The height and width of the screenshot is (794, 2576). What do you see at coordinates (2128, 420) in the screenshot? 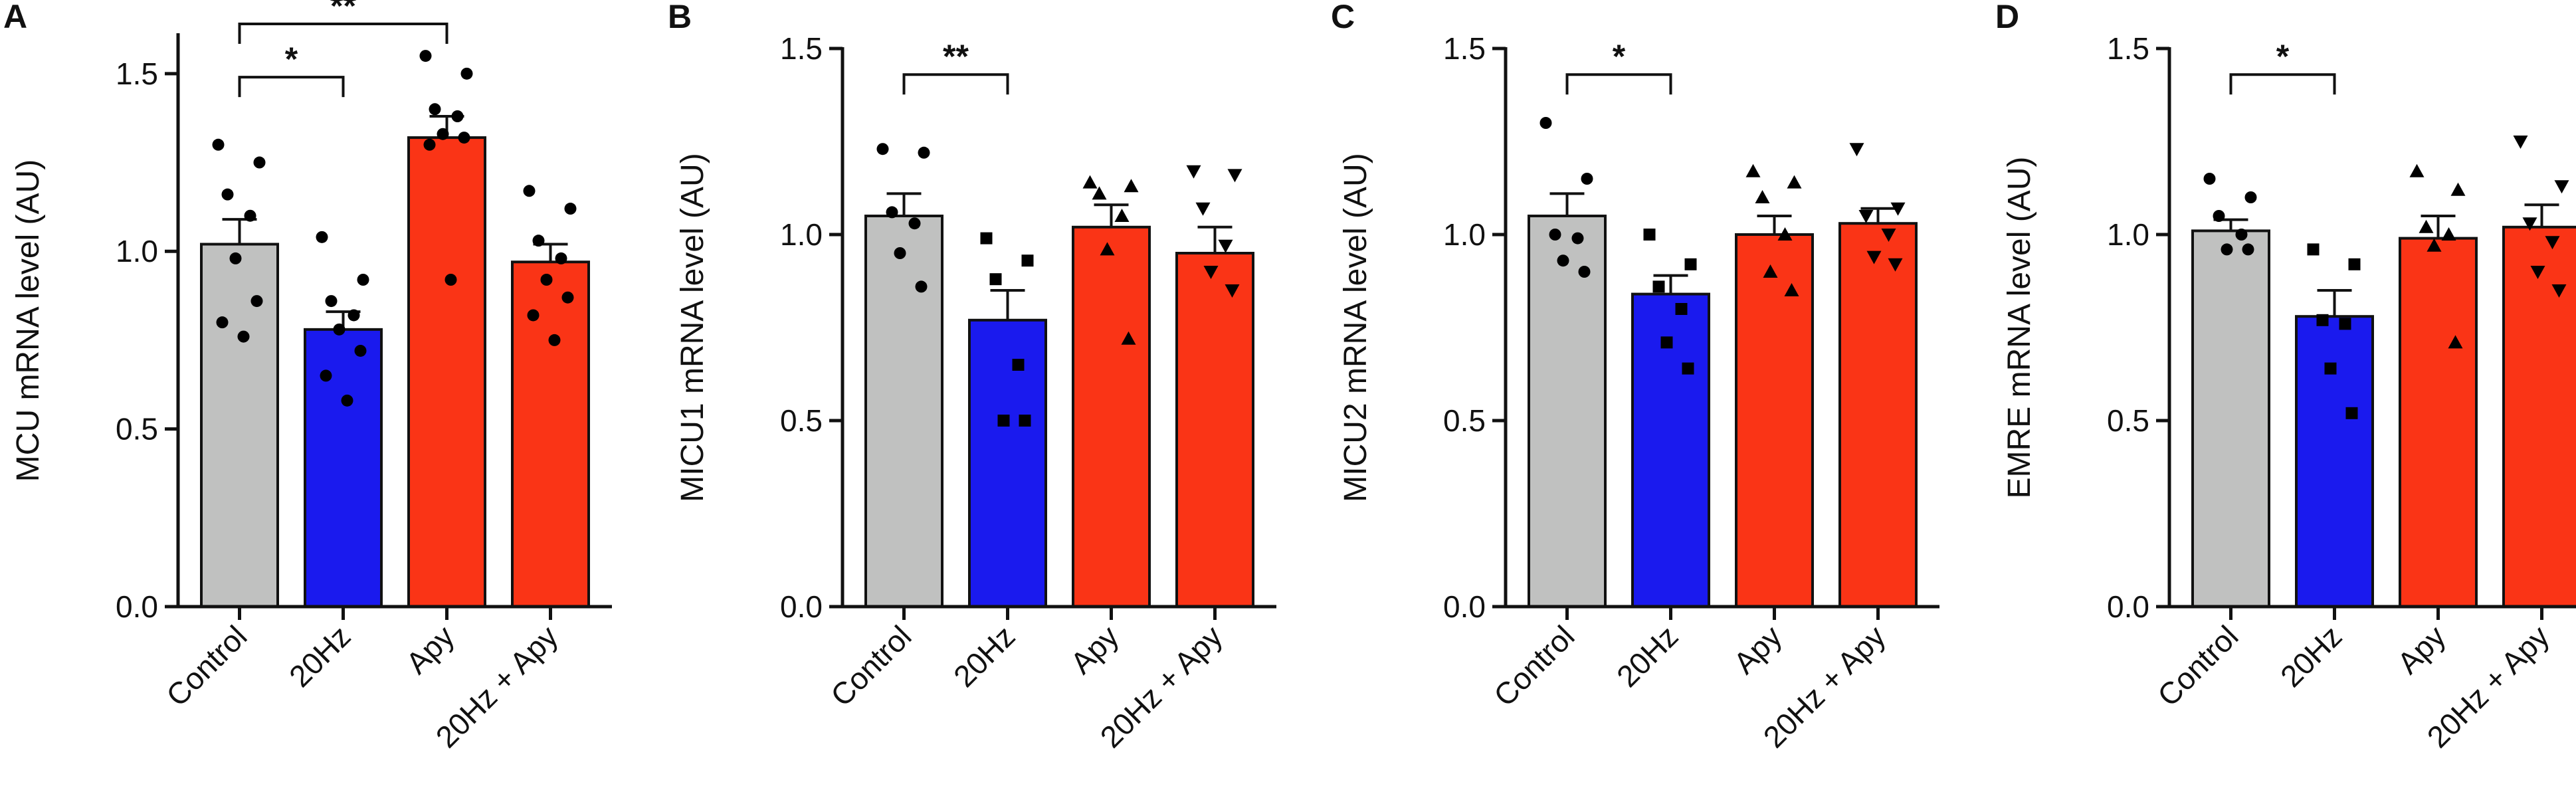
I see `y-tick-label: 0.5` at bounding box center [2128, 420].